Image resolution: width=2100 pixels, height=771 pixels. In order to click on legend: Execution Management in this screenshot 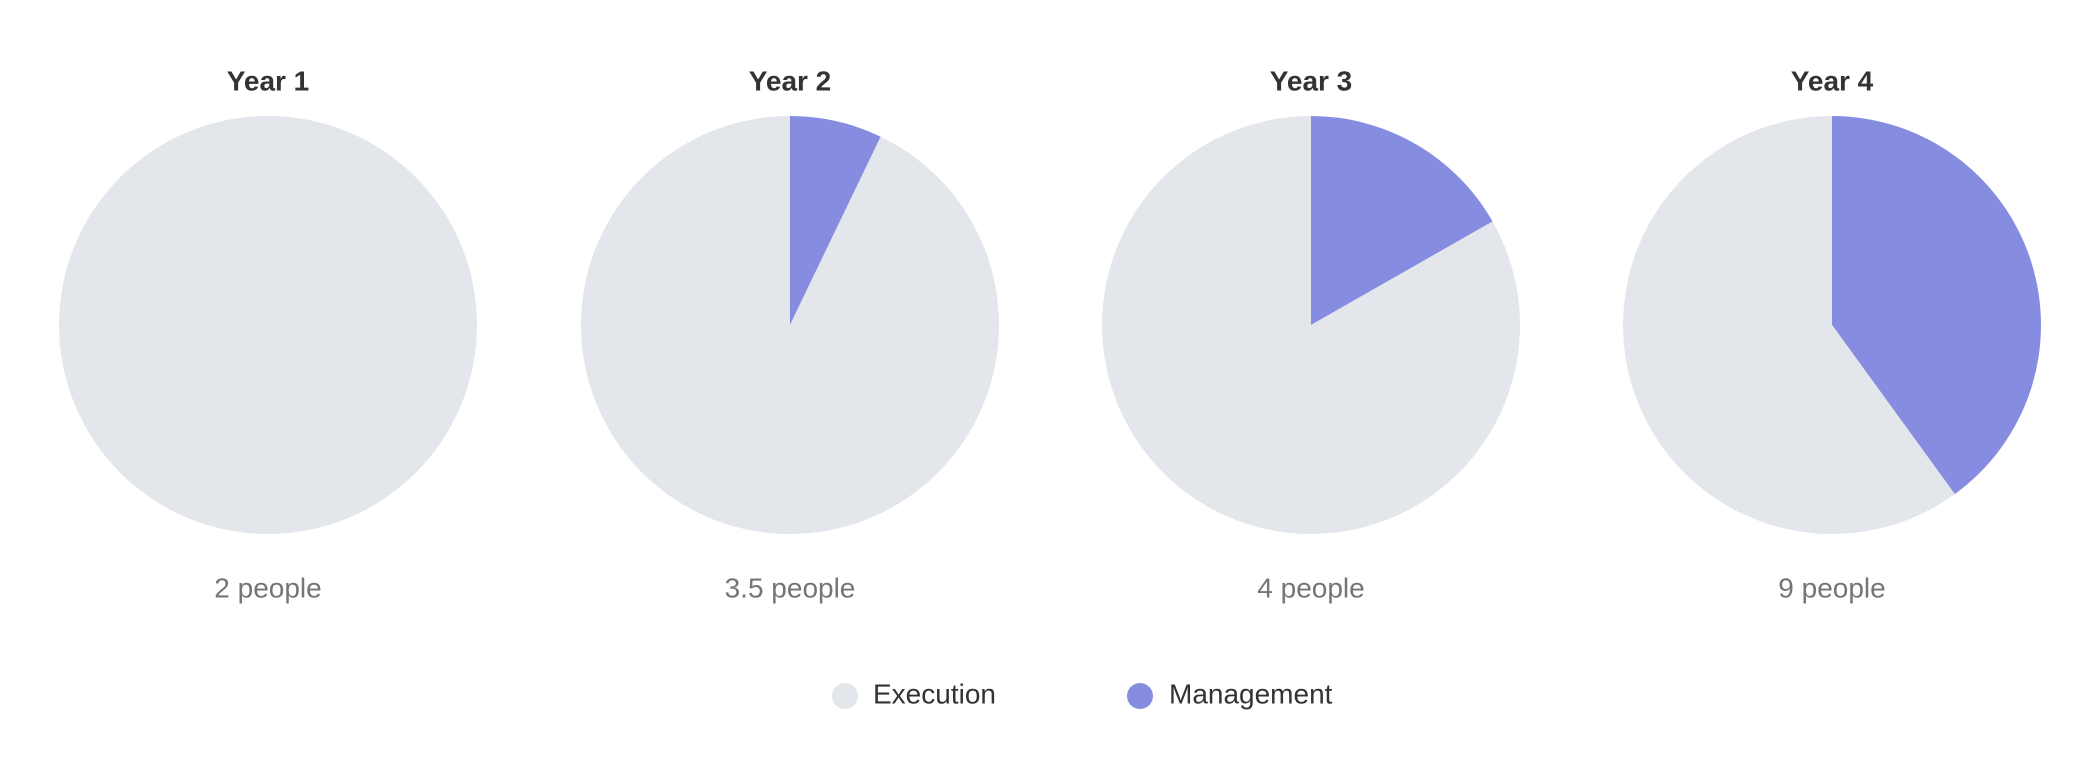, I will do `click(1082, 693)`.